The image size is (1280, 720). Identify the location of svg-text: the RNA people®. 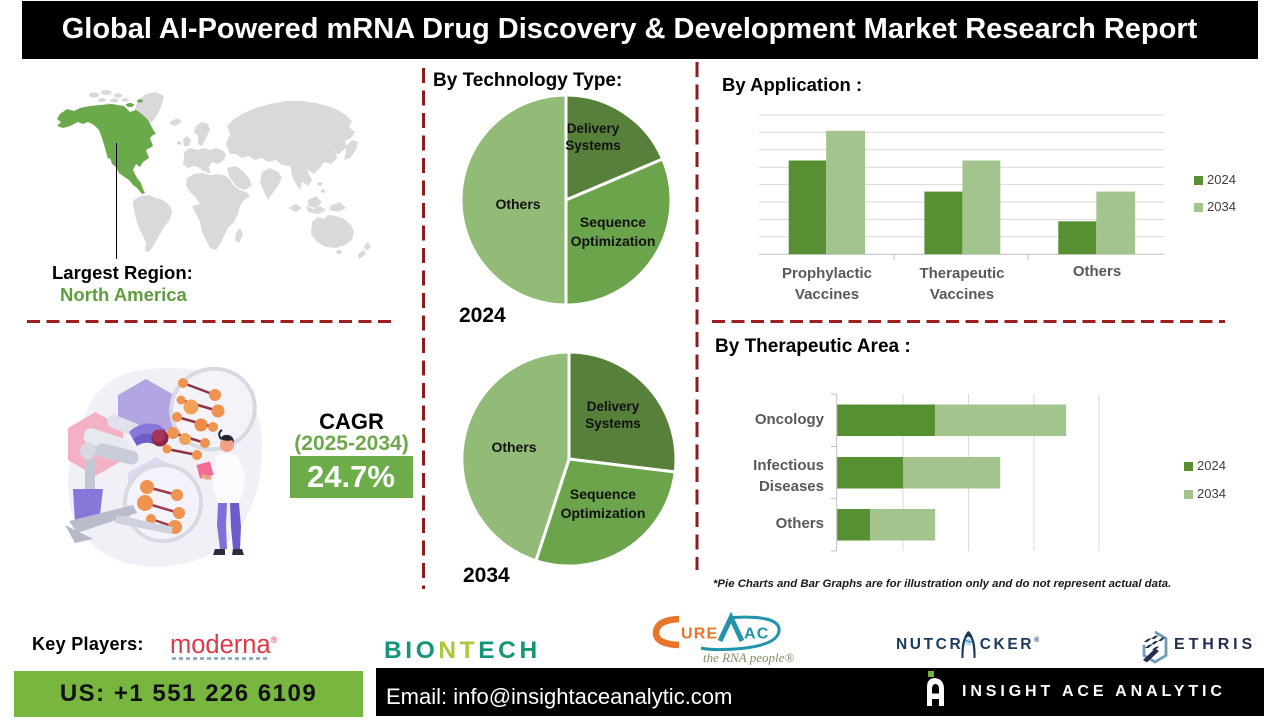
(748, 657).